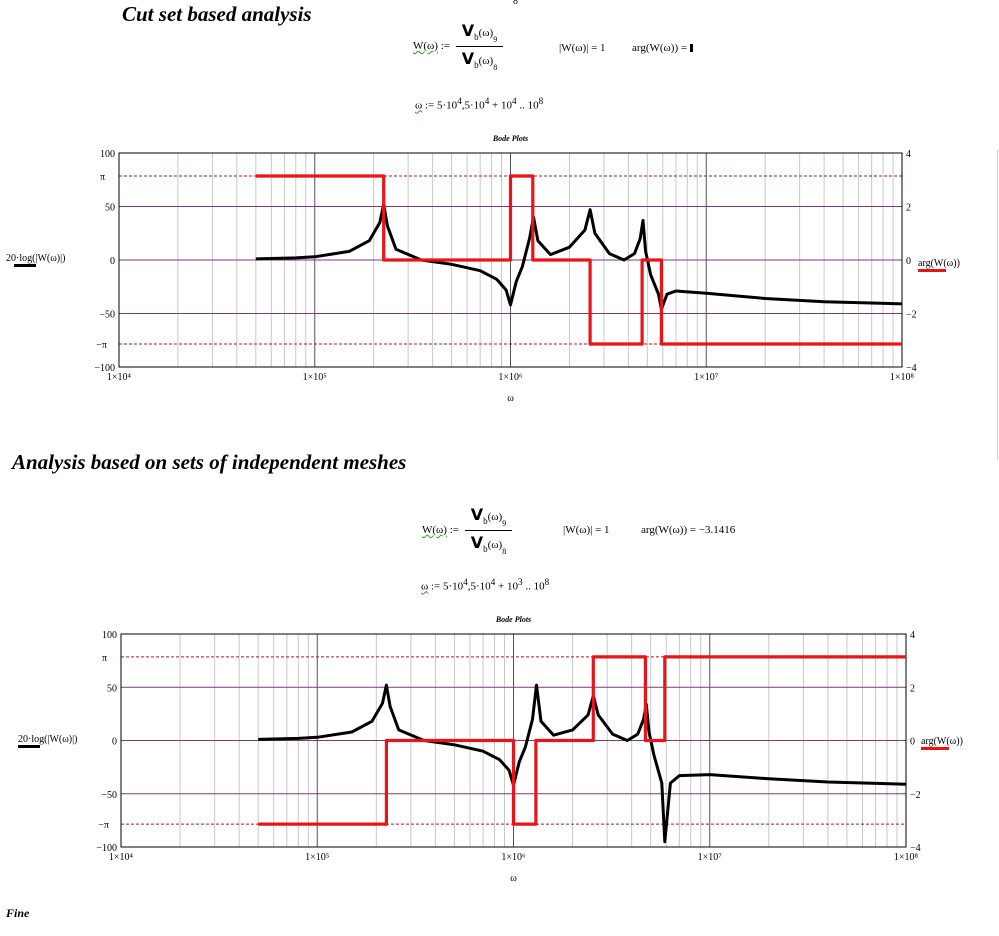 Image resolution: width=999 pixels, height=936 pixels. What do you see at coordinates (515, 3) in the screenshot?
I see `top-cut-char: 8` at bounding box center [515, 3].